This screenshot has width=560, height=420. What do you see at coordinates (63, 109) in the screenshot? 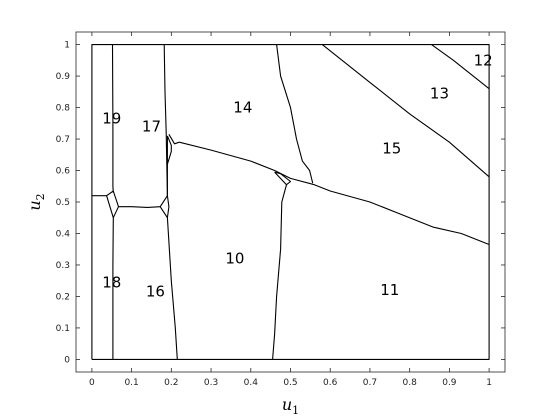
I see `y-tick-label: 0.8` at bounding box center [63, 109].